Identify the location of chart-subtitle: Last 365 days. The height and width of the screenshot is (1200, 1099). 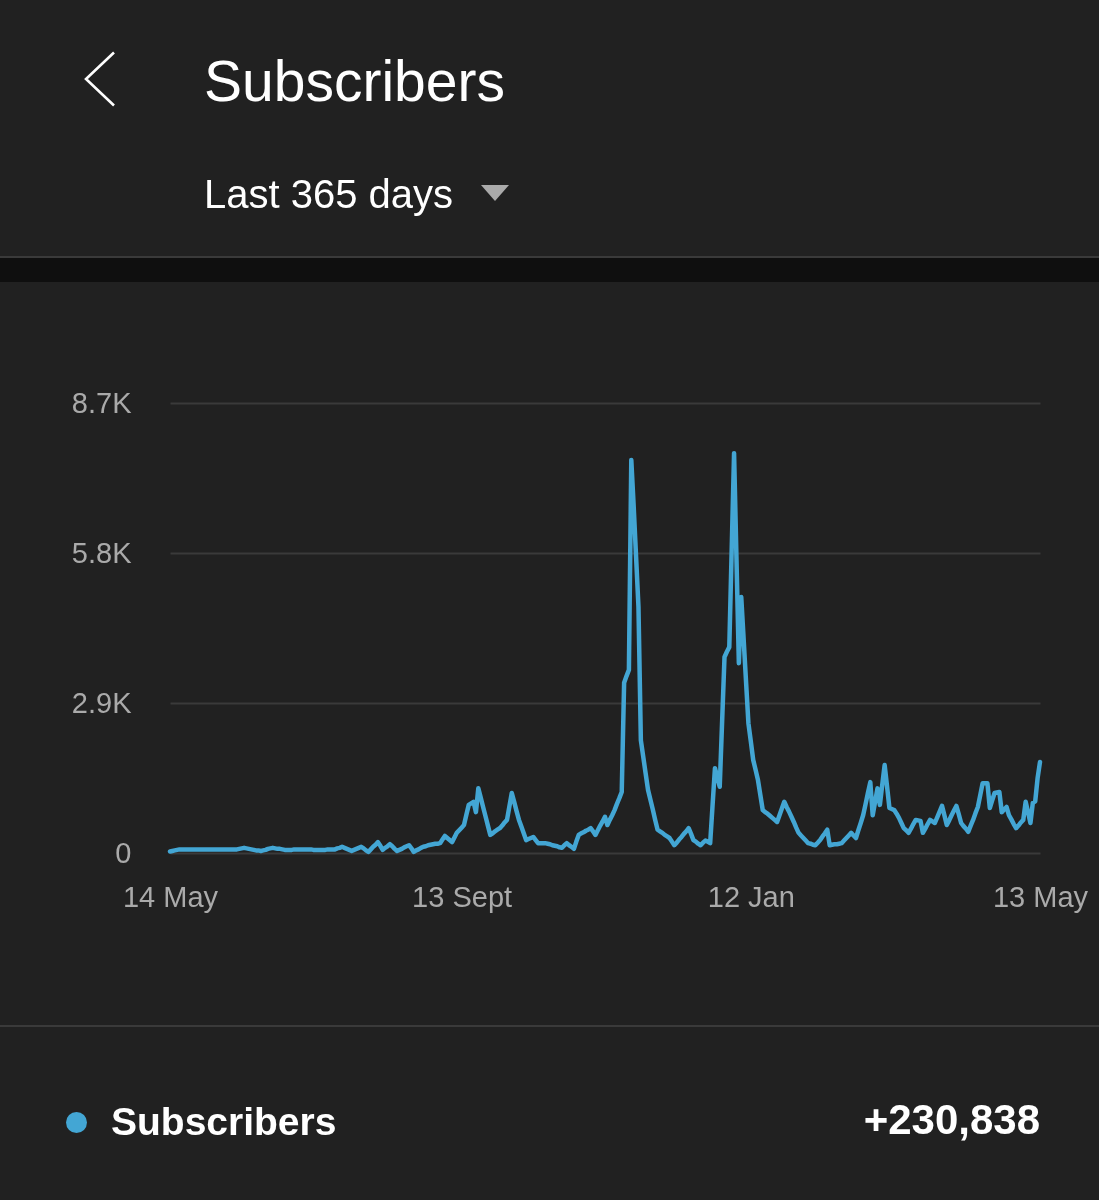
(329, 194).